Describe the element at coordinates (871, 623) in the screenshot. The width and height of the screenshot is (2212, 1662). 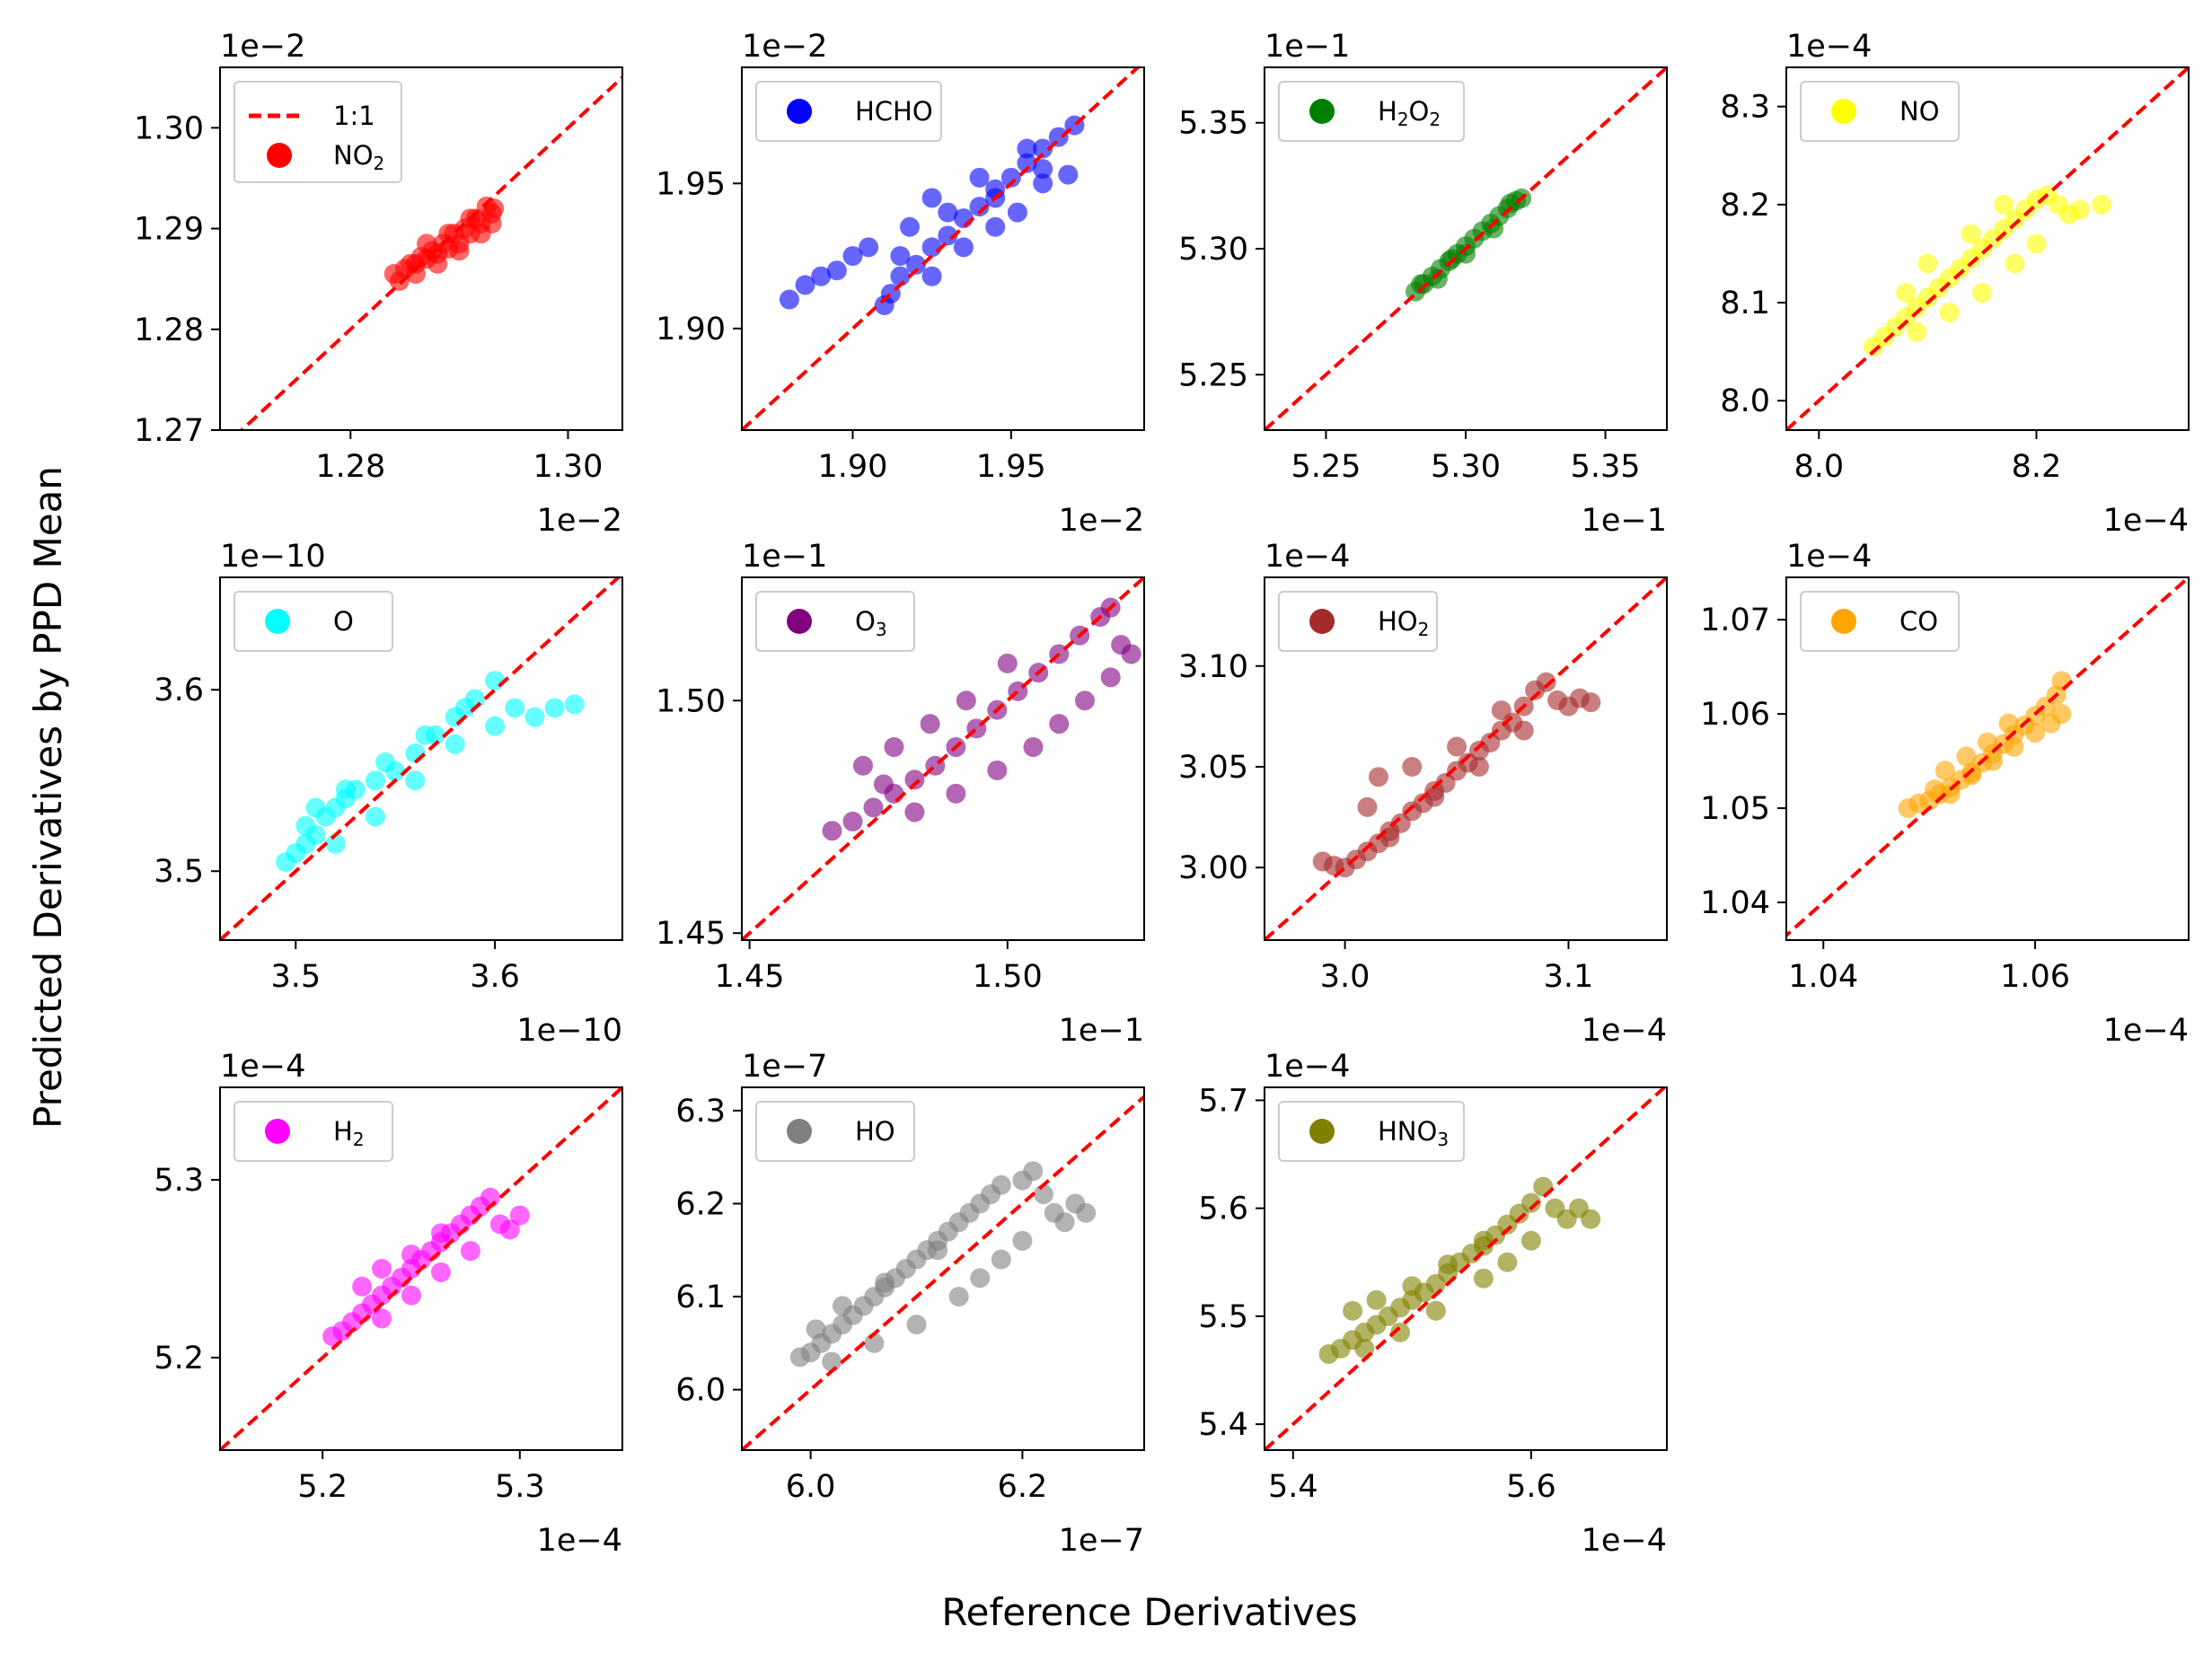
I see `legend-label: O3` at that location.